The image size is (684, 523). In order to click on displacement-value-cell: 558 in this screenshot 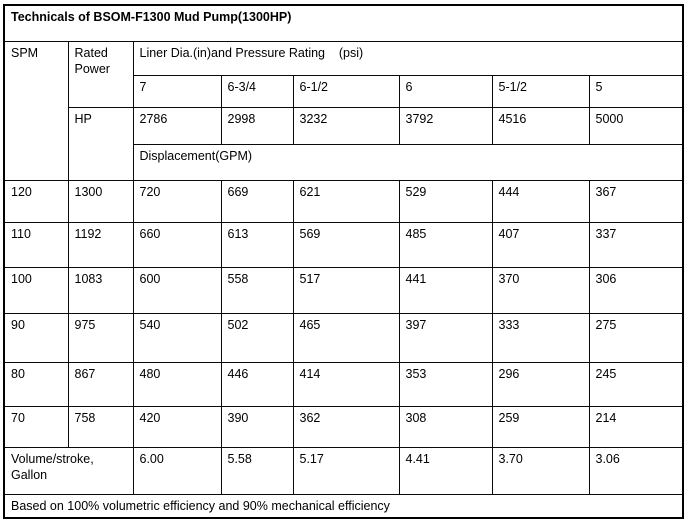, I will do `click(257, 290)`.